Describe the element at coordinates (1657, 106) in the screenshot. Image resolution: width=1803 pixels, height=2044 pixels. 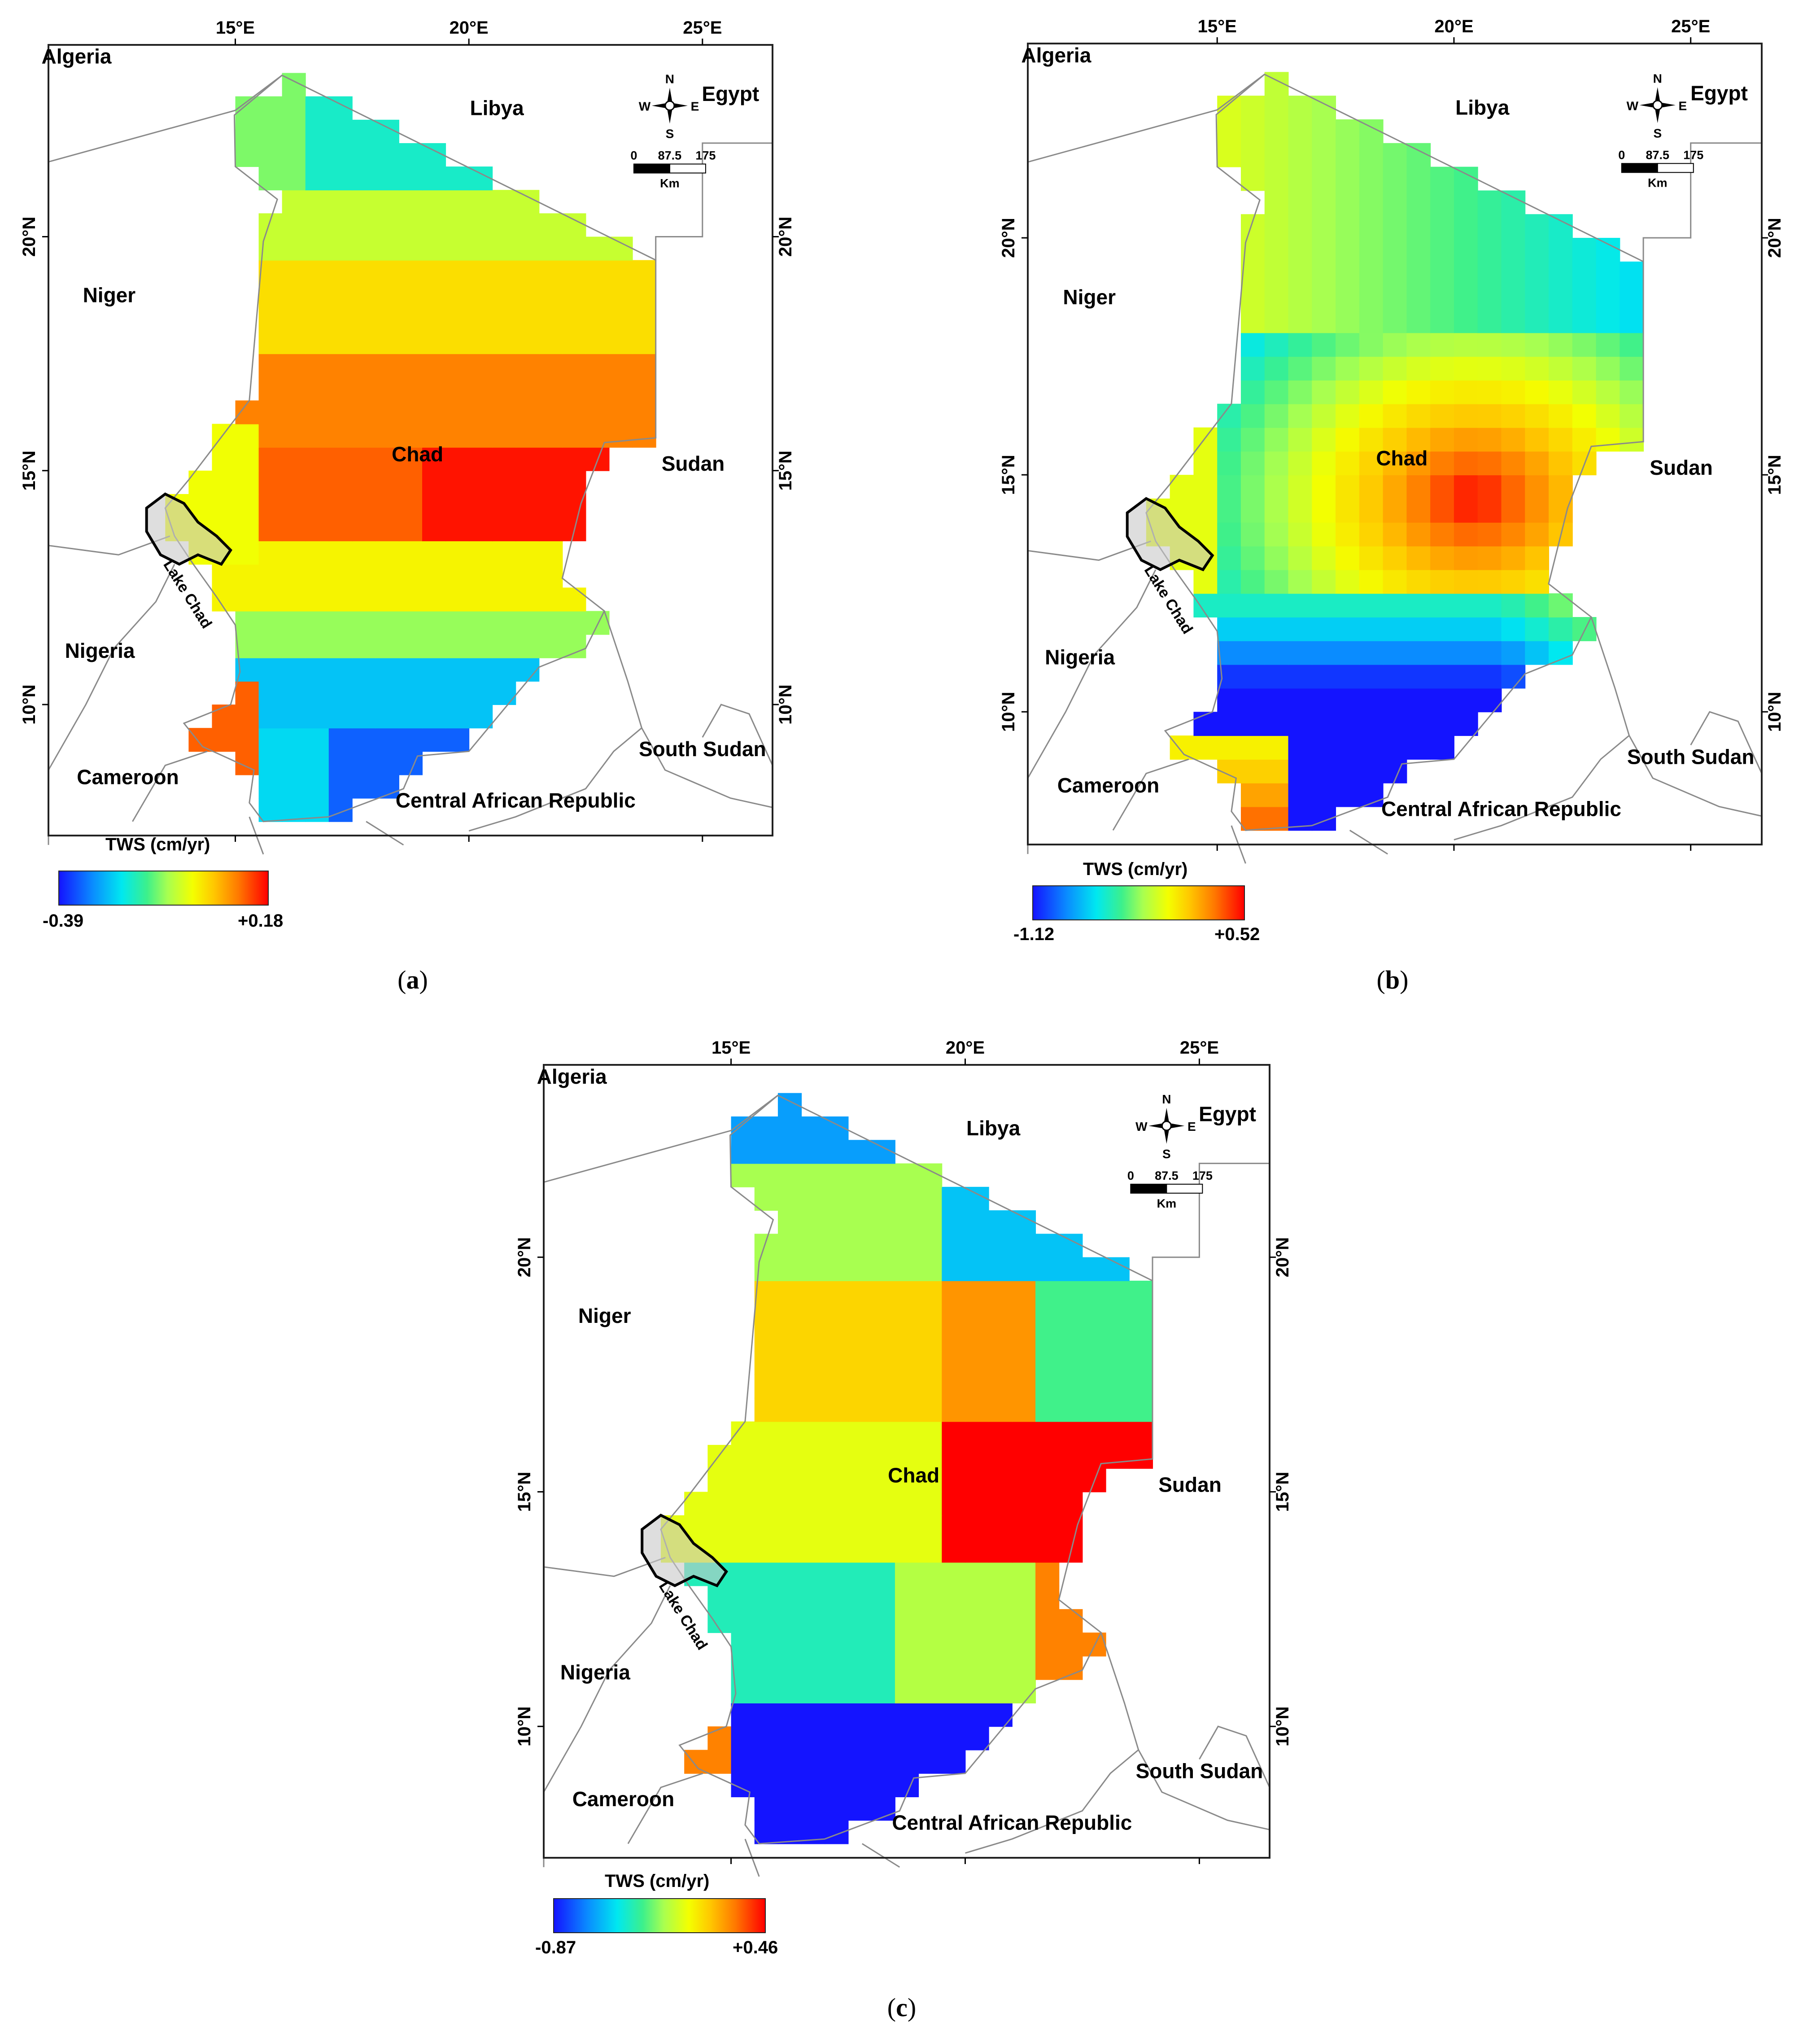
I see `north-arrow-icon: N S E W` at that location.